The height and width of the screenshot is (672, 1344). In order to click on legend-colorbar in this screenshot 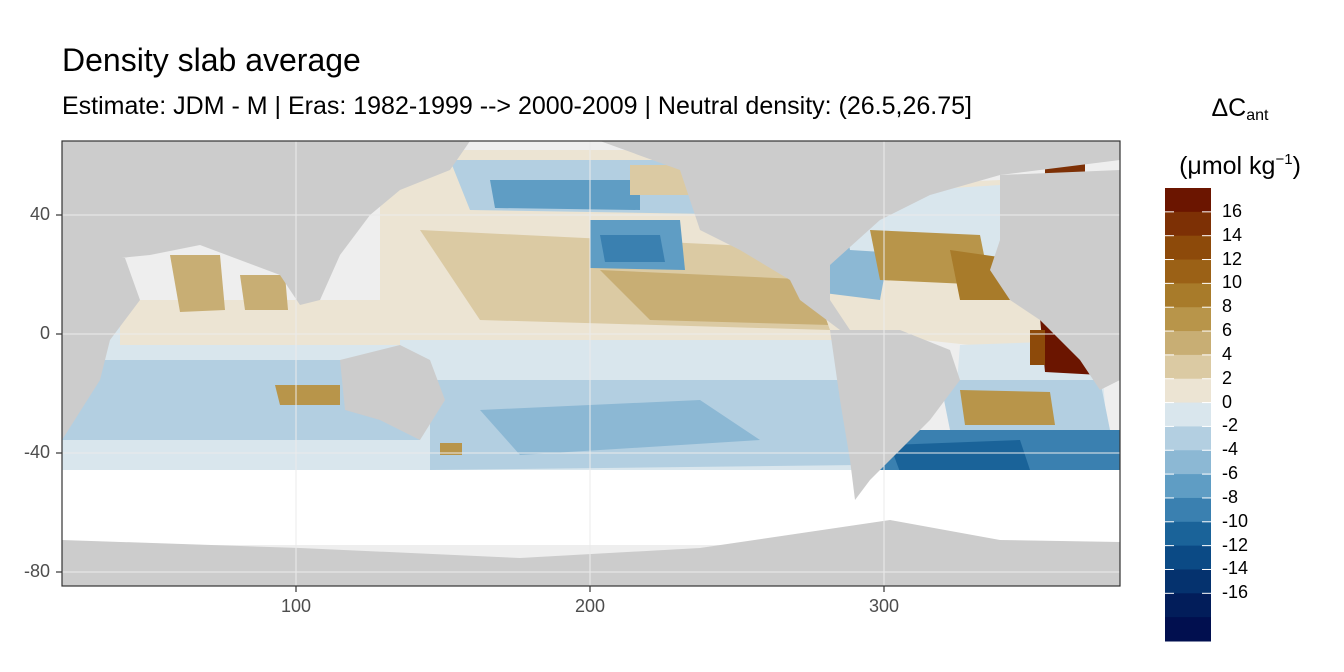, I will do `click(1188, 415)`.